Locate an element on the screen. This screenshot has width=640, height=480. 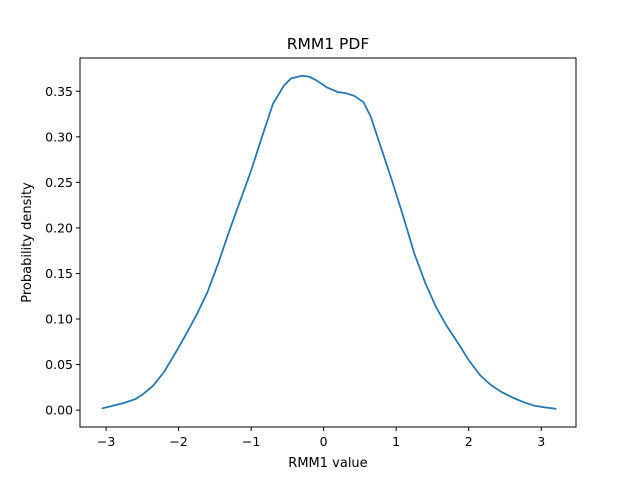
y-axis: 0.00 0.05 0.10 0.15 0.20 0.25 0.30 0.35 is located at coordinates (62, 251).